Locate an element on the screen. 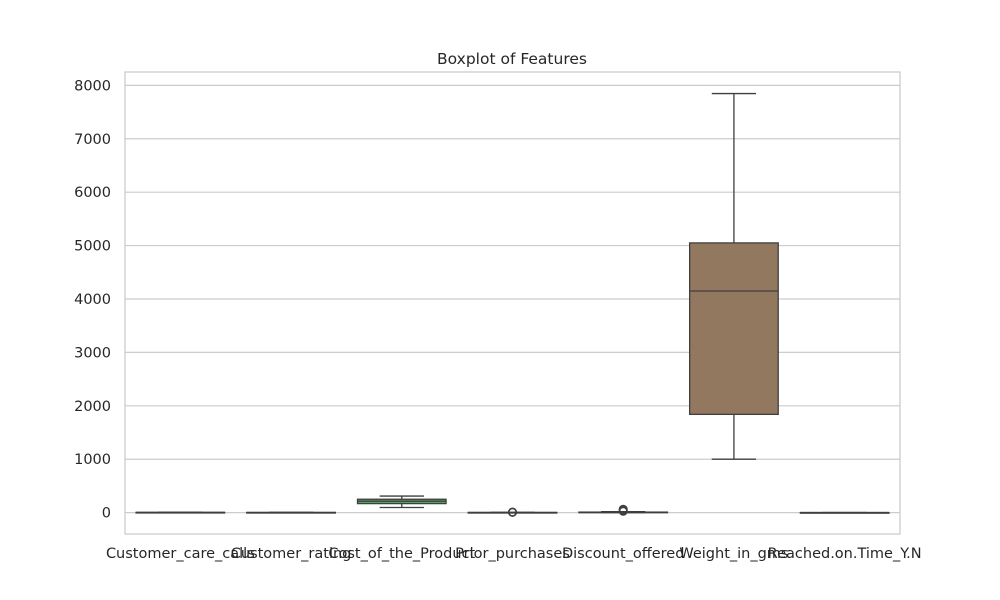 This screenshot has width=1000, height=600. y-tick-labels: 0 1000 2000 3000 4000 5000 6000 7000 8000 is located at coordinates (92, 299).